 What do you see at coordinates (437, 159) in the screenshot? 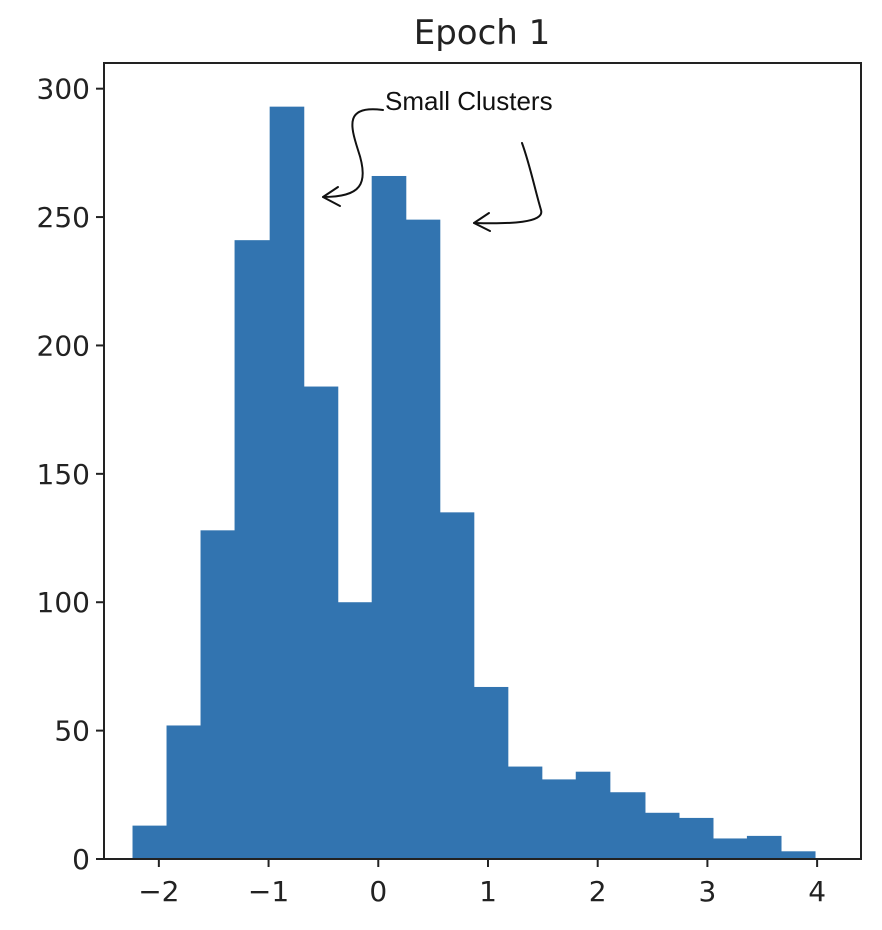
I see `annotation: Small Clusters` at bounding box center [437, 159].